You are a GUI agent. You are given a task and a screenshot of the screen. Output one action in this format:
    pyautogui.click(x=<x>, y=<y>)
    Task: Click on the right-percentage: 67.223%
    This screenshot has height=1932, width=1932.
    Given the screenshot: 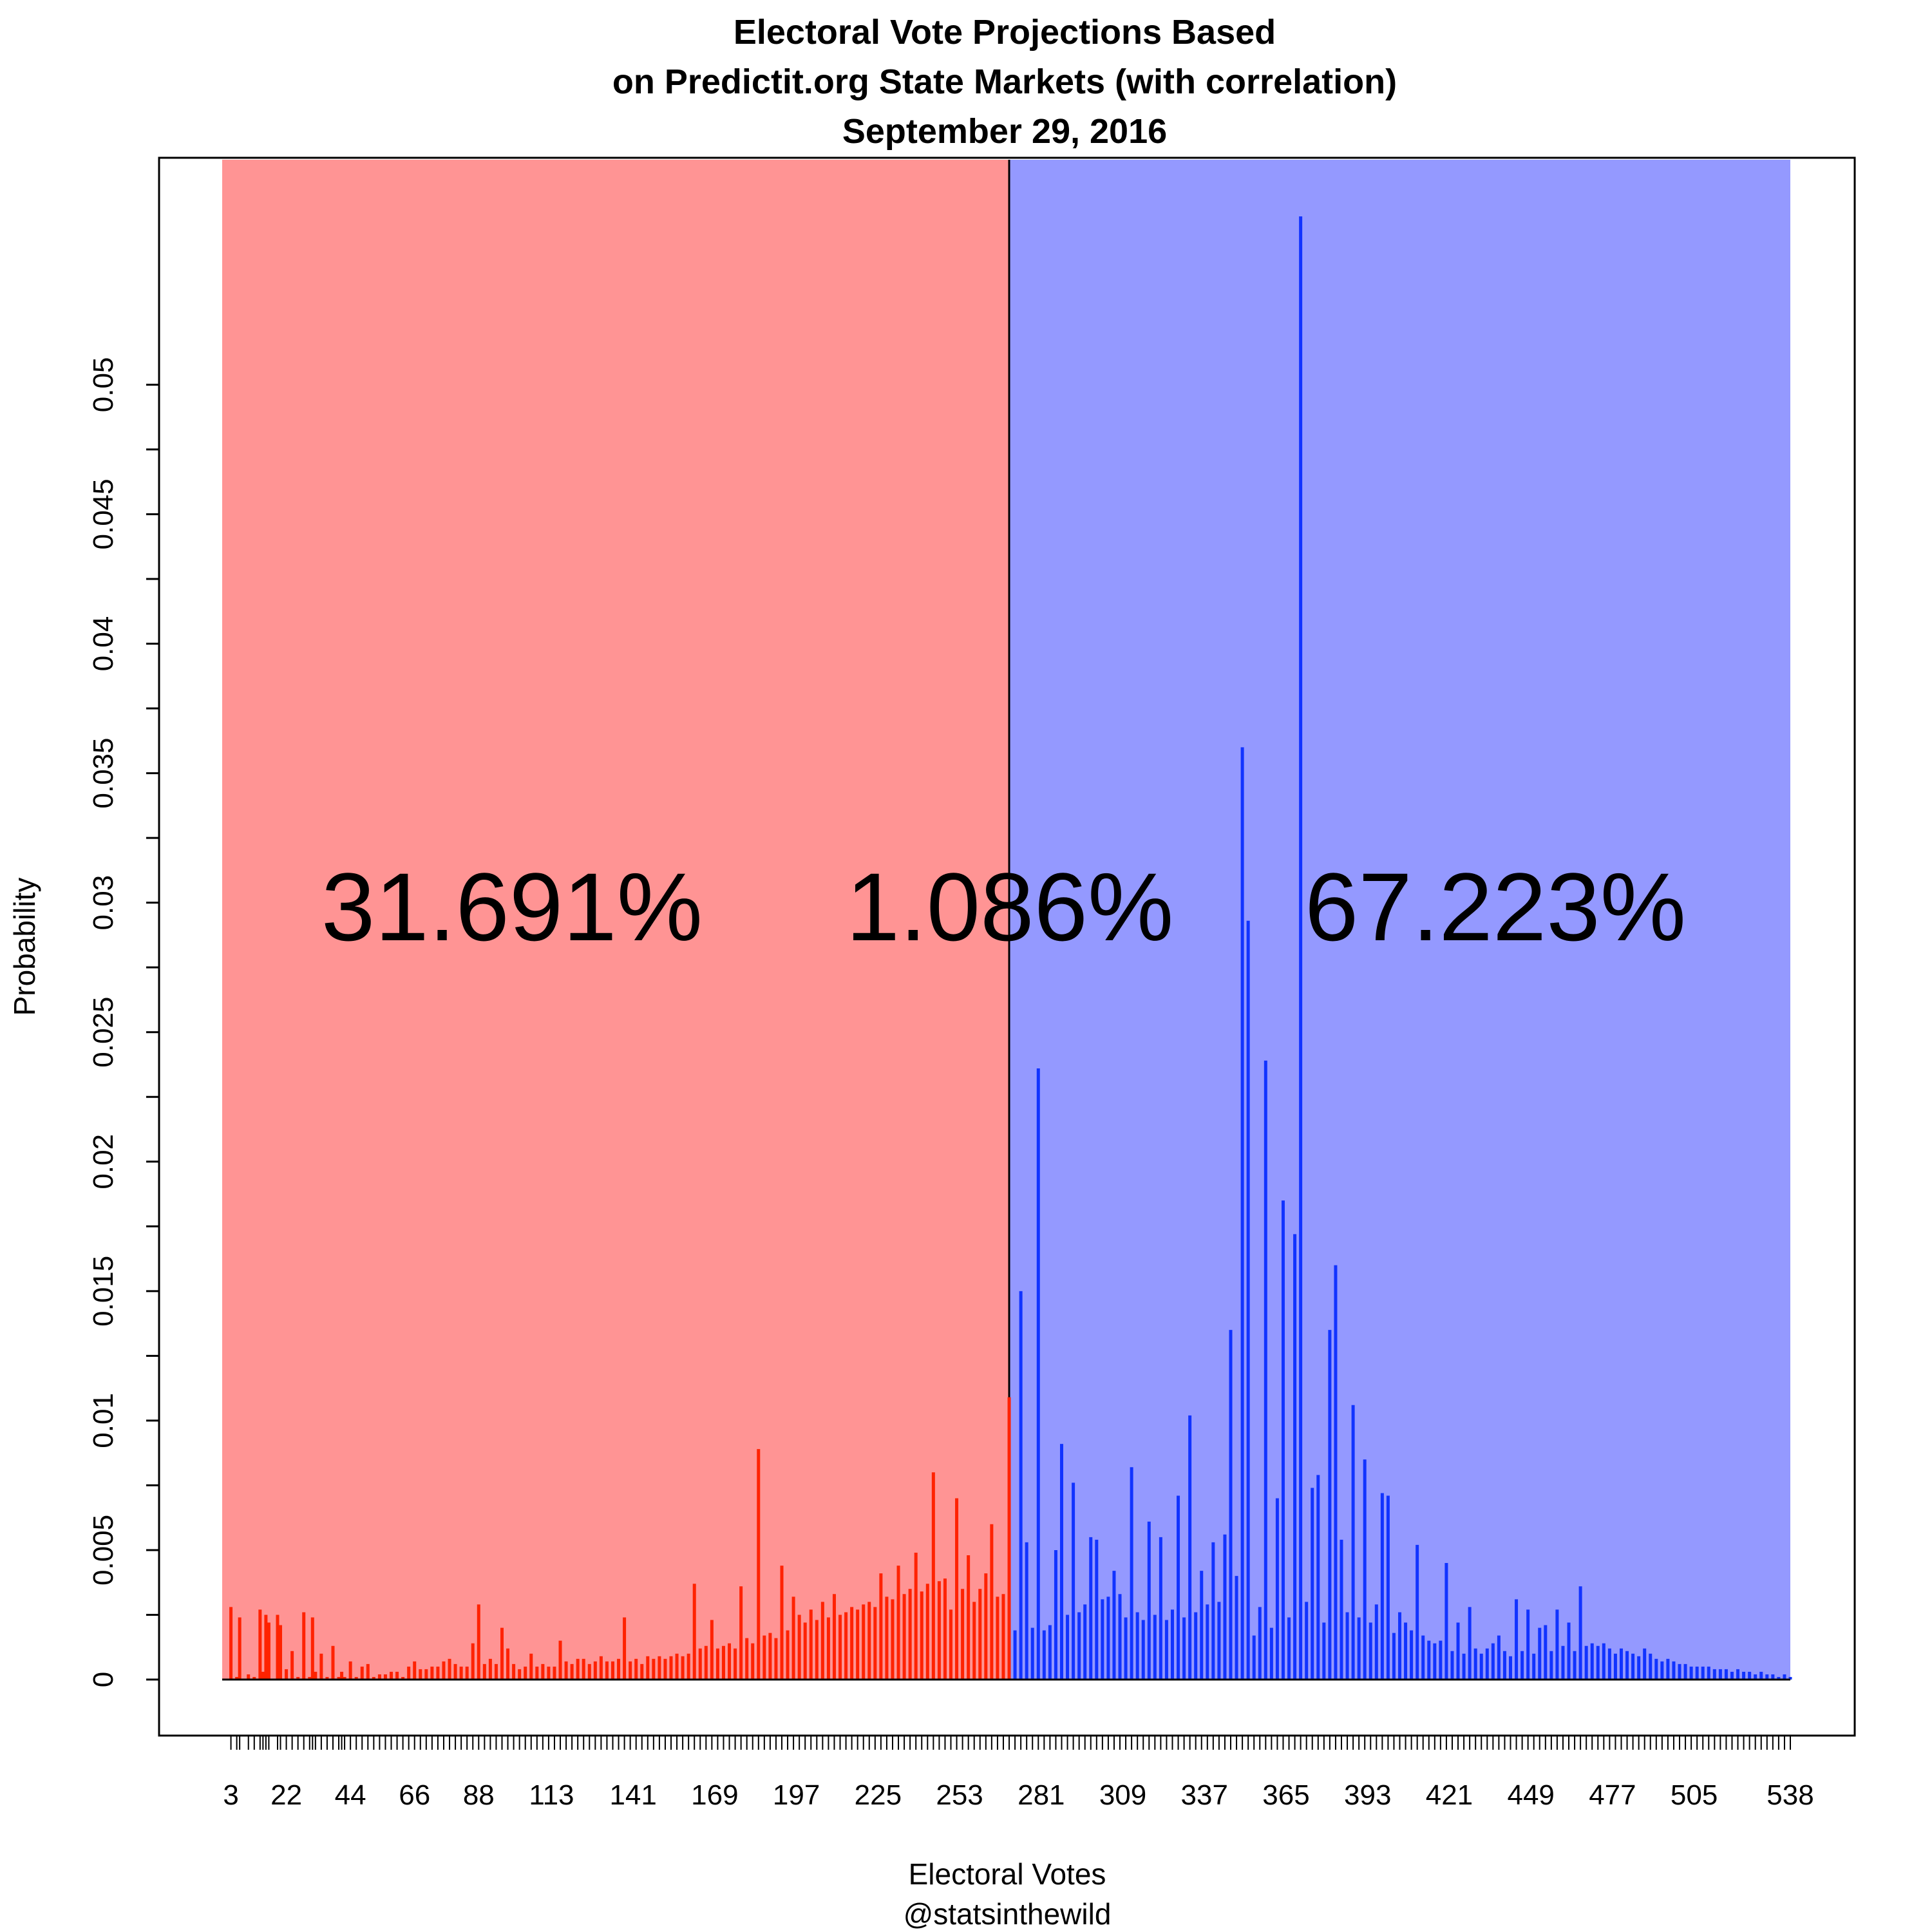 What is the action you would take?
    pyautogui.click(x=1496, y=907)
    